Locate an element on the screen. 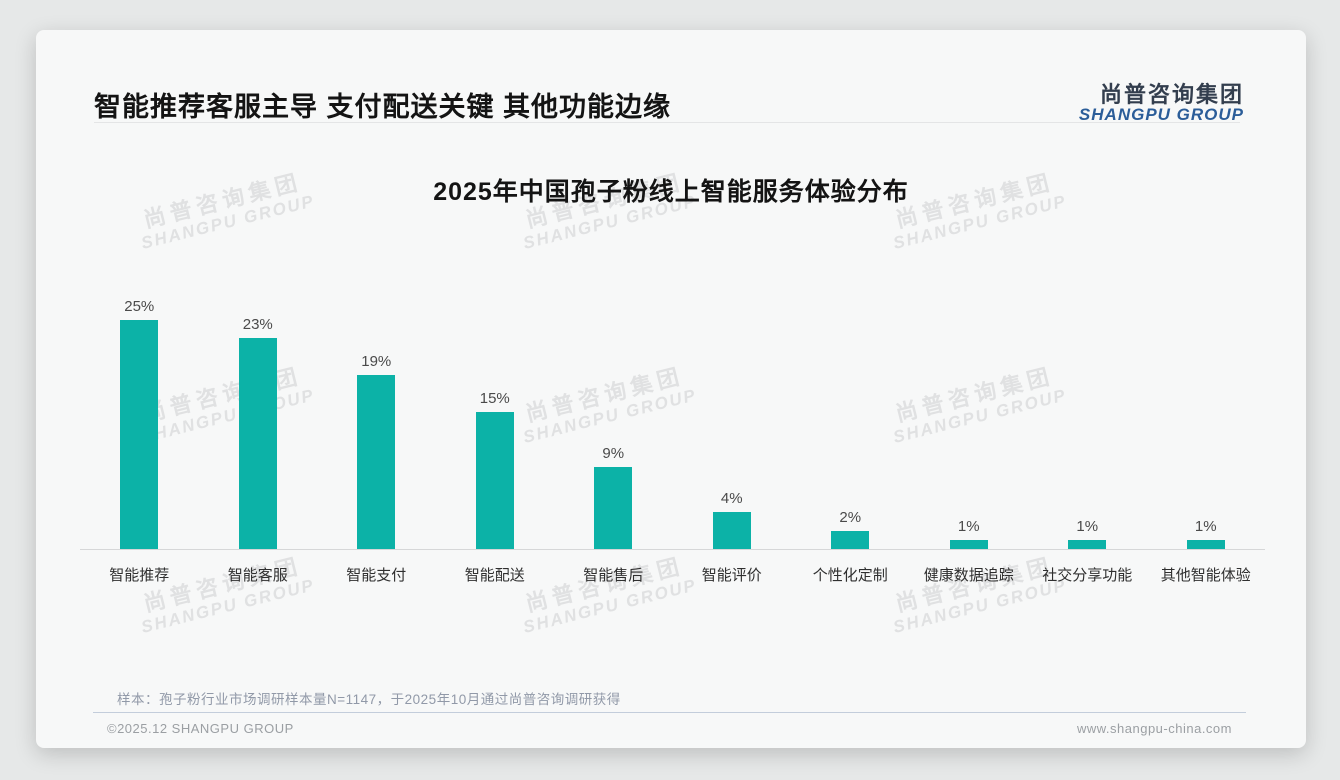 The height and width of the screenshot is (780, 1340). website-url: www.shangpu-china.com is located at coordinates (1154, 728).